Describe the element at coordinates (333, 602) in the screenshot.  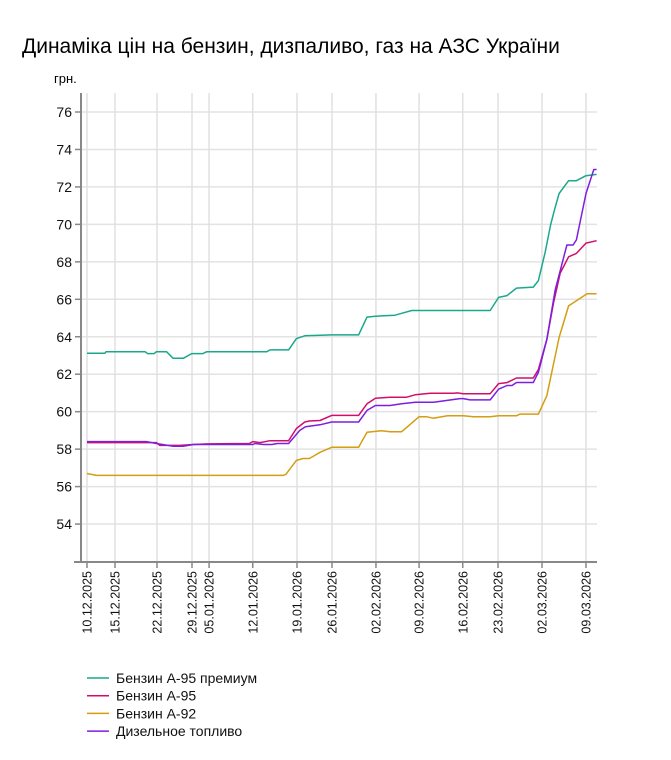
I see `x-tick-label: 26.01.2026` at that location.